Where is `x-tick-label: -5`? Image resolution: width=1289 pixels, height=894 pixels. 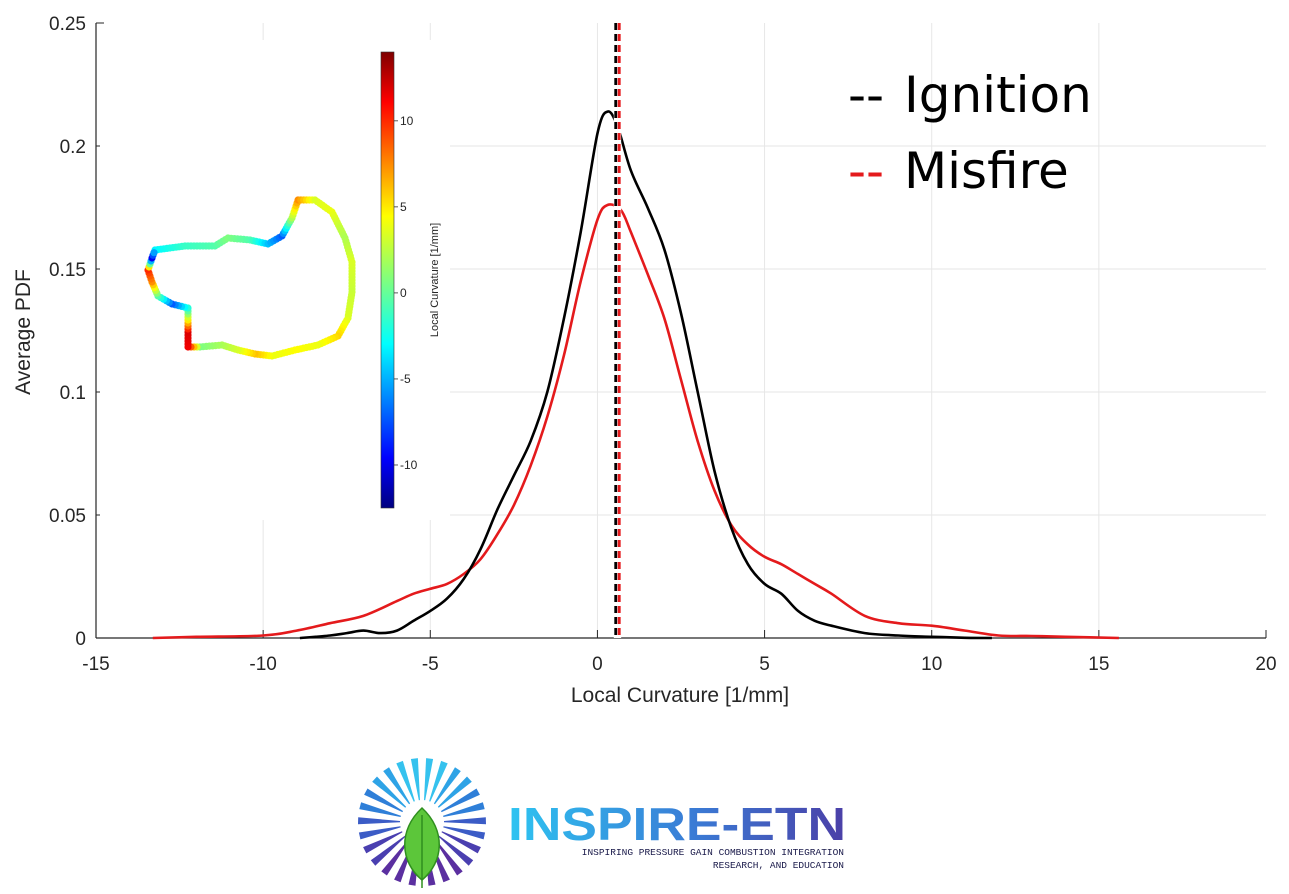 x-tick-label: -5 is located at coordinates (430, 664).